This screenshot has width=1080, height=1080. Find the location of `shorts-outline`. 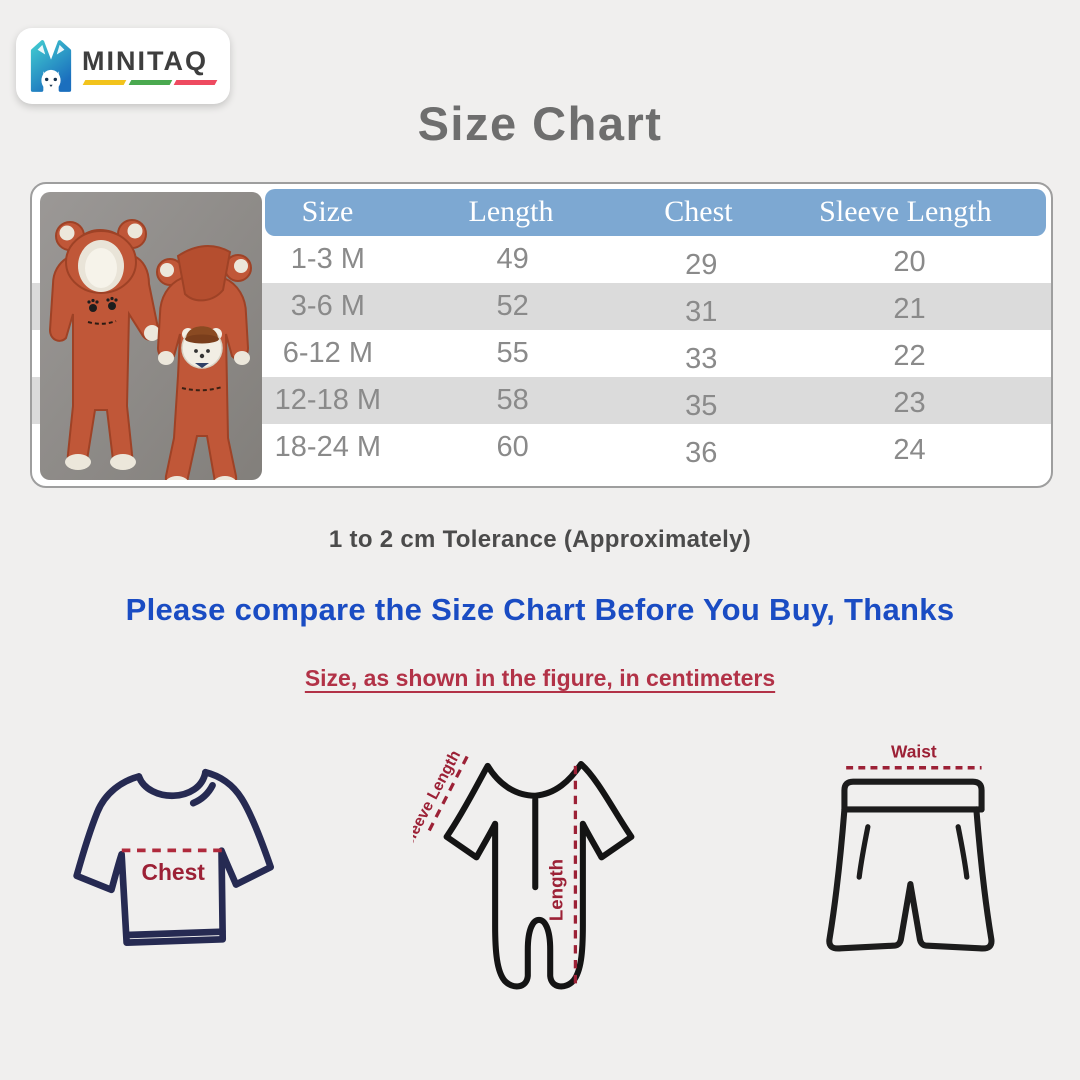

shorts-outline is located at coordinates (910, 879).